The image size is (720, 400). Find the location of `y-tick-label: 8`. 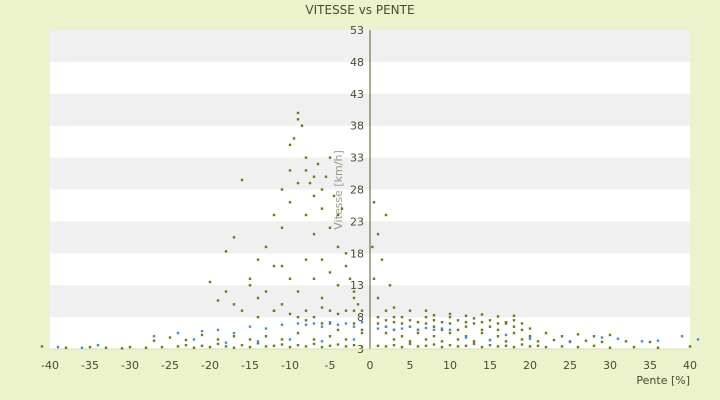

y-tick-label: 8 is located at coordinates (360, 317).